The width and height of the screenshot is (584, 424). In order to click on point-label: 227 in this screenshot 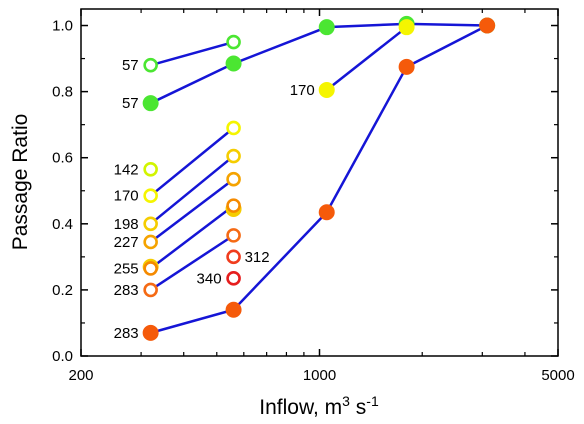, I will do `click(126, 242)`.